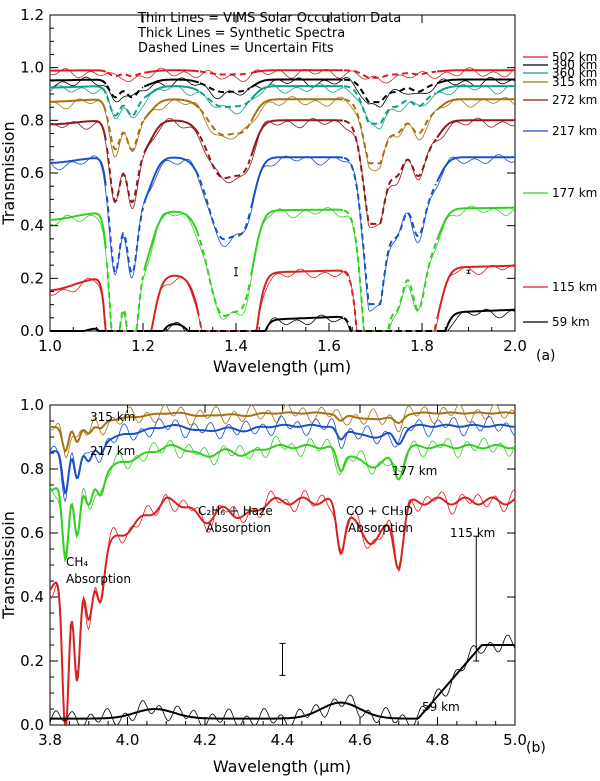  I want to click on series-390-km, so click(282, 92).